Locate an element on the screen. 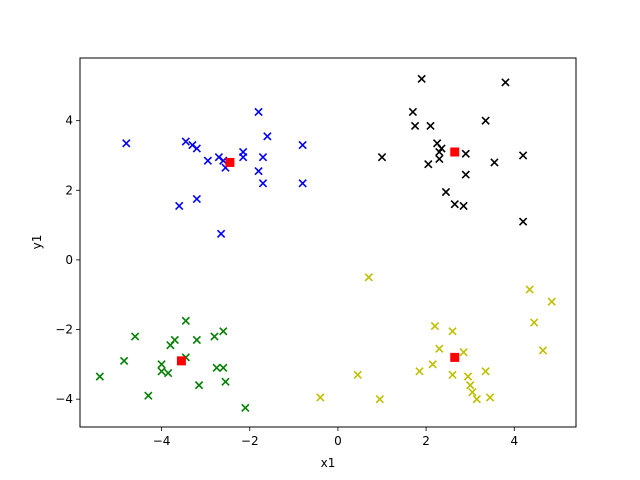 The image size is (640, 480). y-tick-label: 4 is located at coordinates (69, 121).